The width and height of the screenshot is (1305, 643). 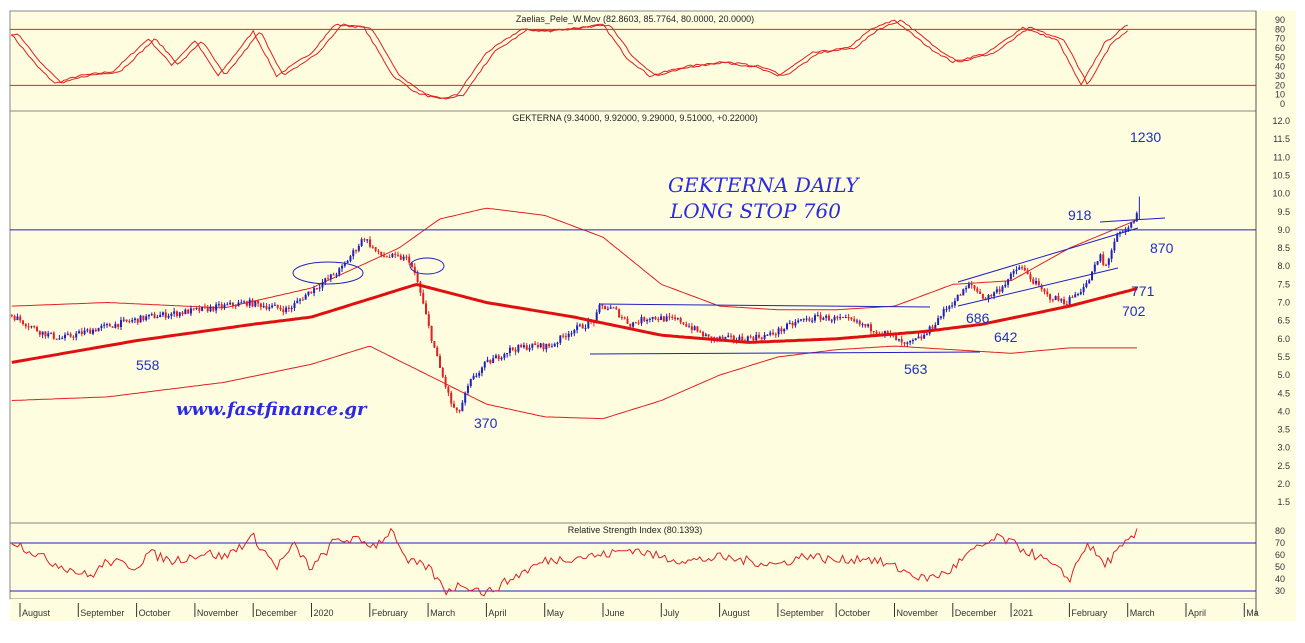 What do you see at coordinates (1006, 337) in the screenshot?
I see `annotation-642: 642` at bounding box center [1006, 337].